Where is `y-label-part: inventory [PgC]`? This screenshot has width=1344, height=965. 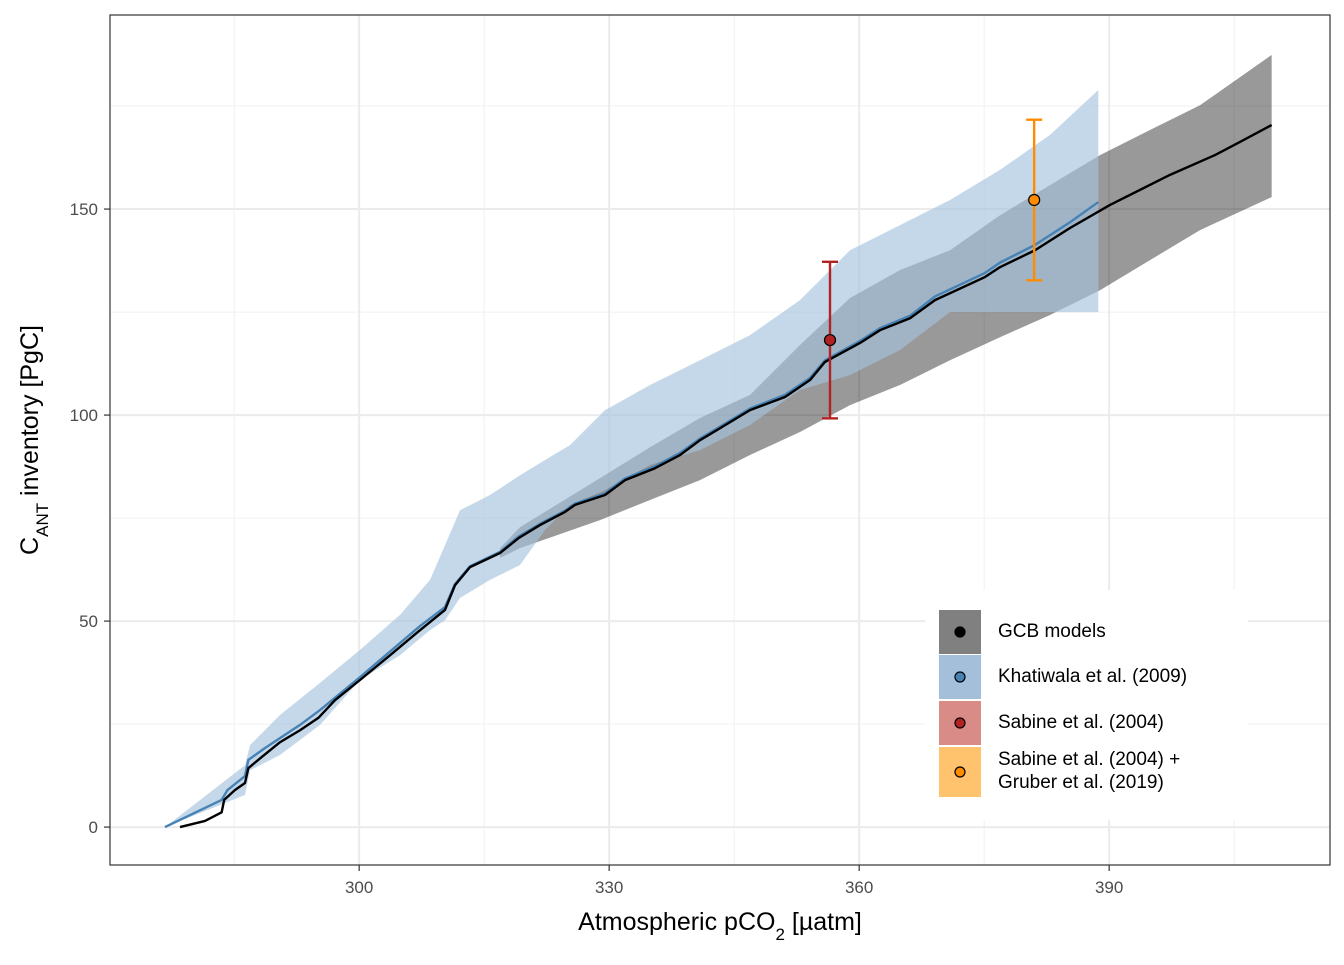 y-label-part: inventory [PgC] is located at coordinates (30, 414).